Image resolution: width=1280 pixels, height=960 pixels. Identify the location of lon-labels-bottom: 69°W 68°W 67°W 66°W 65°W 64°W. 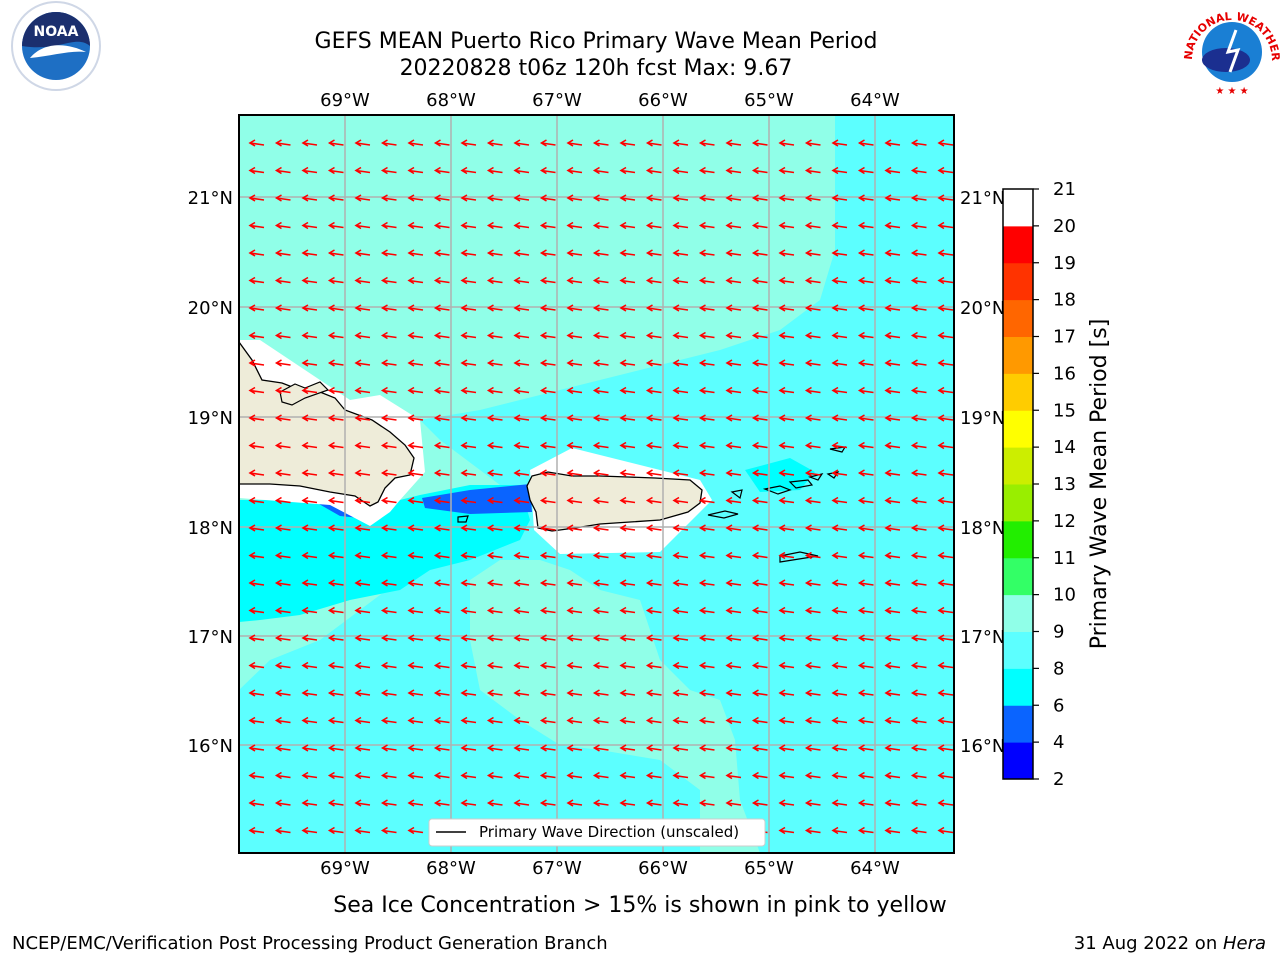
(610, 868).